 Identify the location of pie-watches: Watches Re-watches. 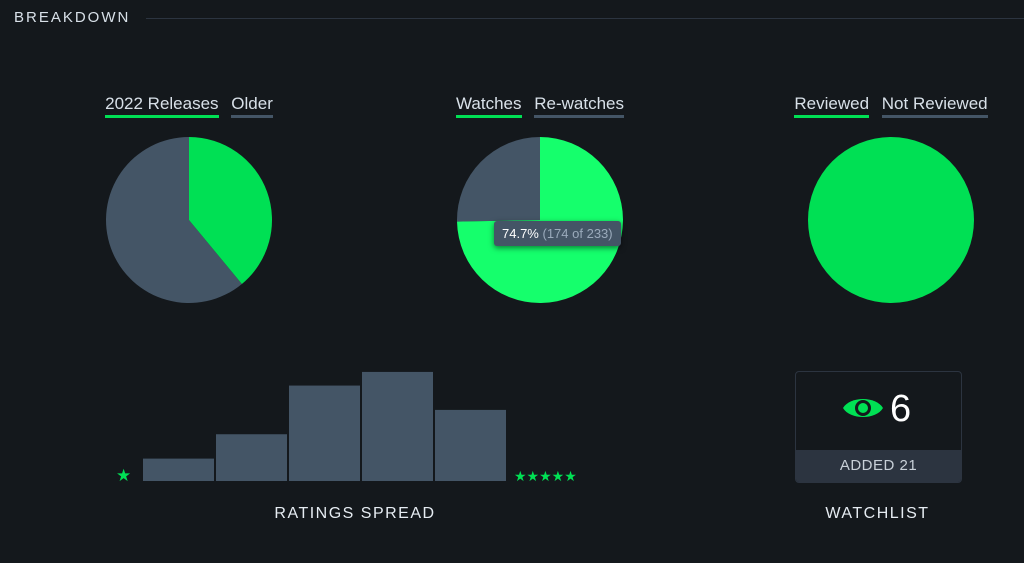
(540, 204).